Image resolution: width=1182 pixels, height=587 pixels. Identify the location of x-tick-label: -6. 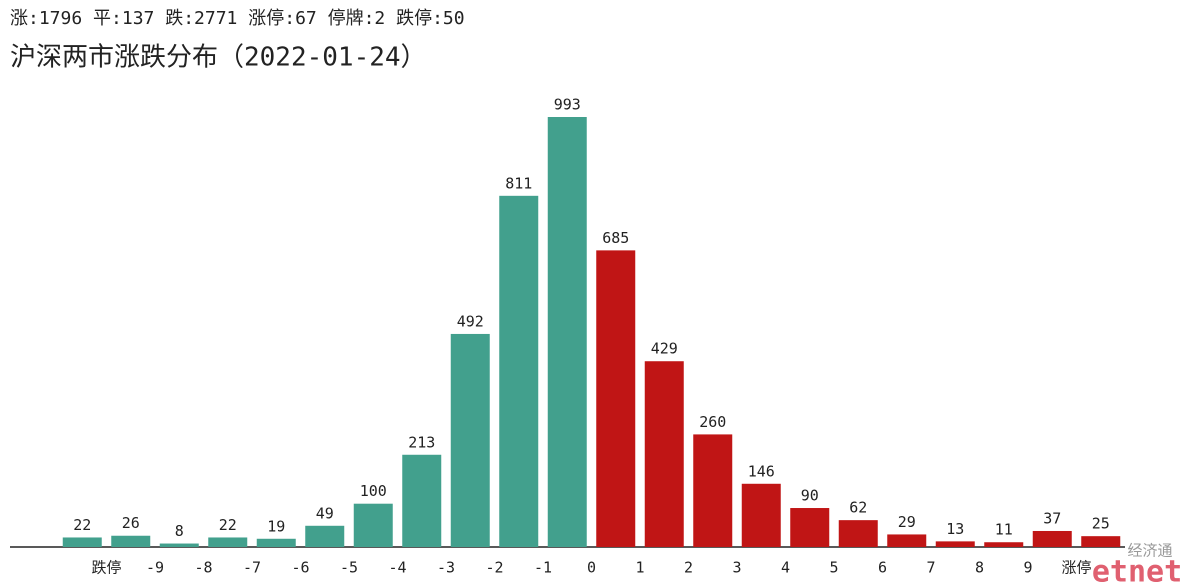
(300, 568).